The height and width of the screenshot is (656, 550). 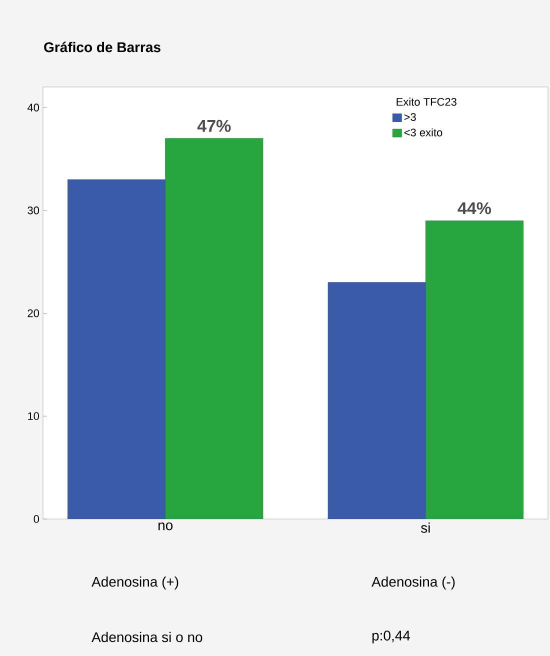 What do you see at coordinates (165, 526) in the screenshot?
I see `x-tick-label: no` at bounding box center [165, 526].